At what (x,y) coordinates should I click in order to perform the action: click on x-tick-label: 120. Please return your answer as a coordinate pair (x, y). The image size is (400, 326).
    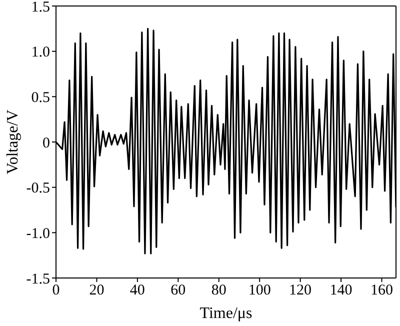
    Looking at the image, I should click on (300, 290).